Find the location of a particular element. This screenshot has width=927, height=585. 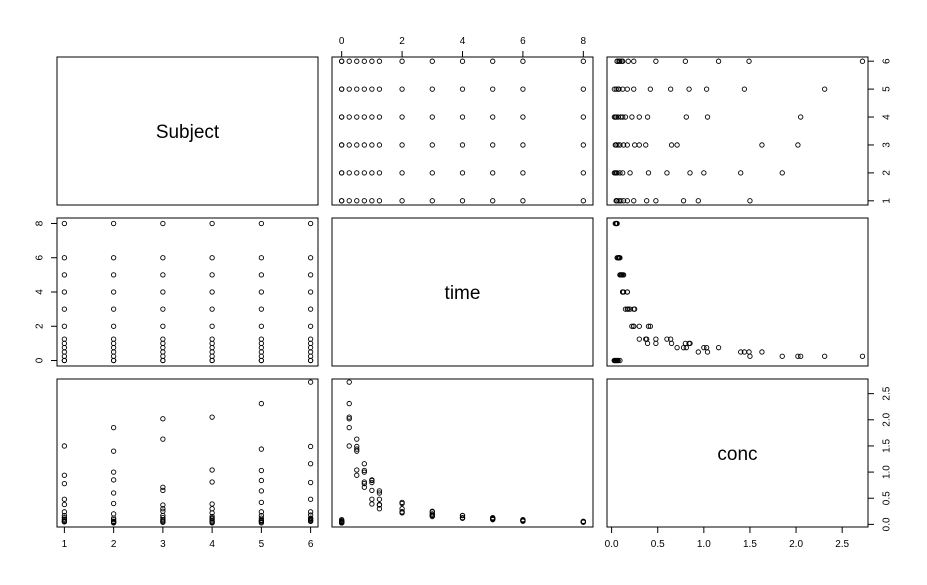

tick-label-bottom-conc-4: 2.0 is located at coordinates (796, 544).